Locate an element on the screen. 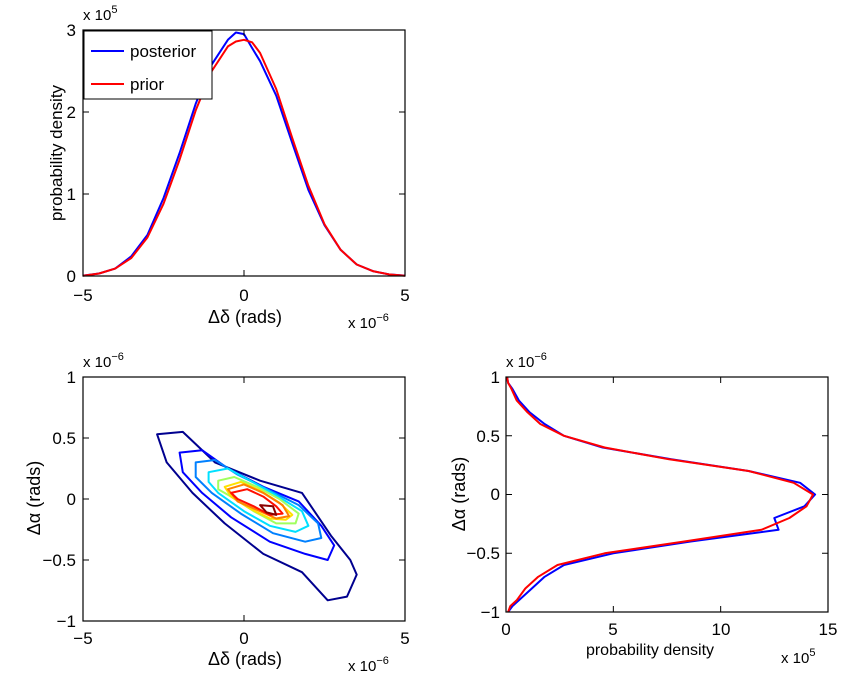  legend: posterior prior is located at coordinates (148, 65).